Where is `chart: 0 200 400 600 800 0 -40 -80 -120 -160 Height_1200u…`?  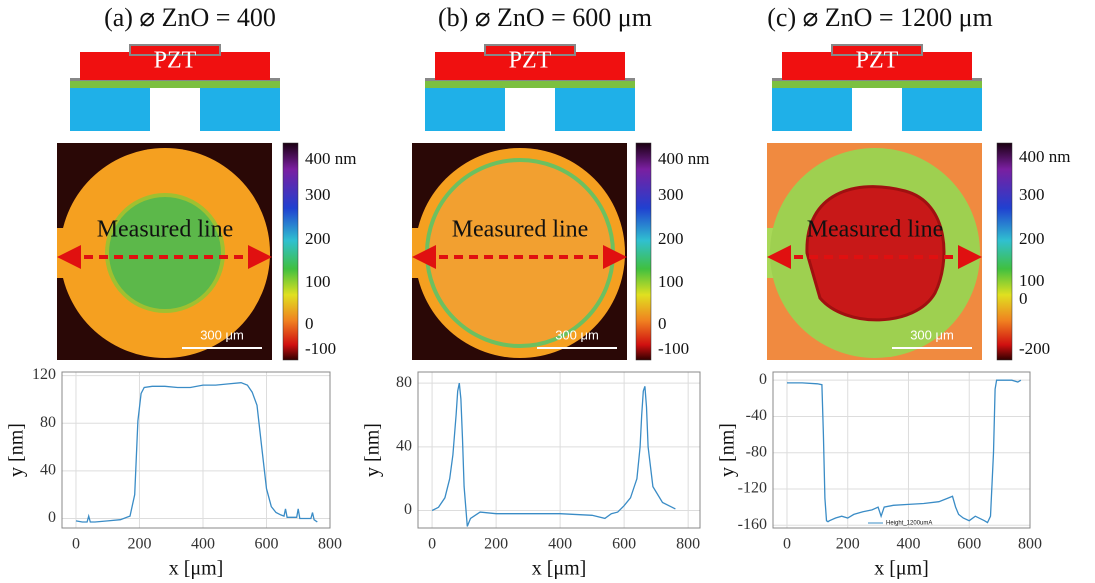
chart: 0 200 400 600 800 0 -40 -80 -120 -160 Height_1200u… is located at coordinates (879, 475).